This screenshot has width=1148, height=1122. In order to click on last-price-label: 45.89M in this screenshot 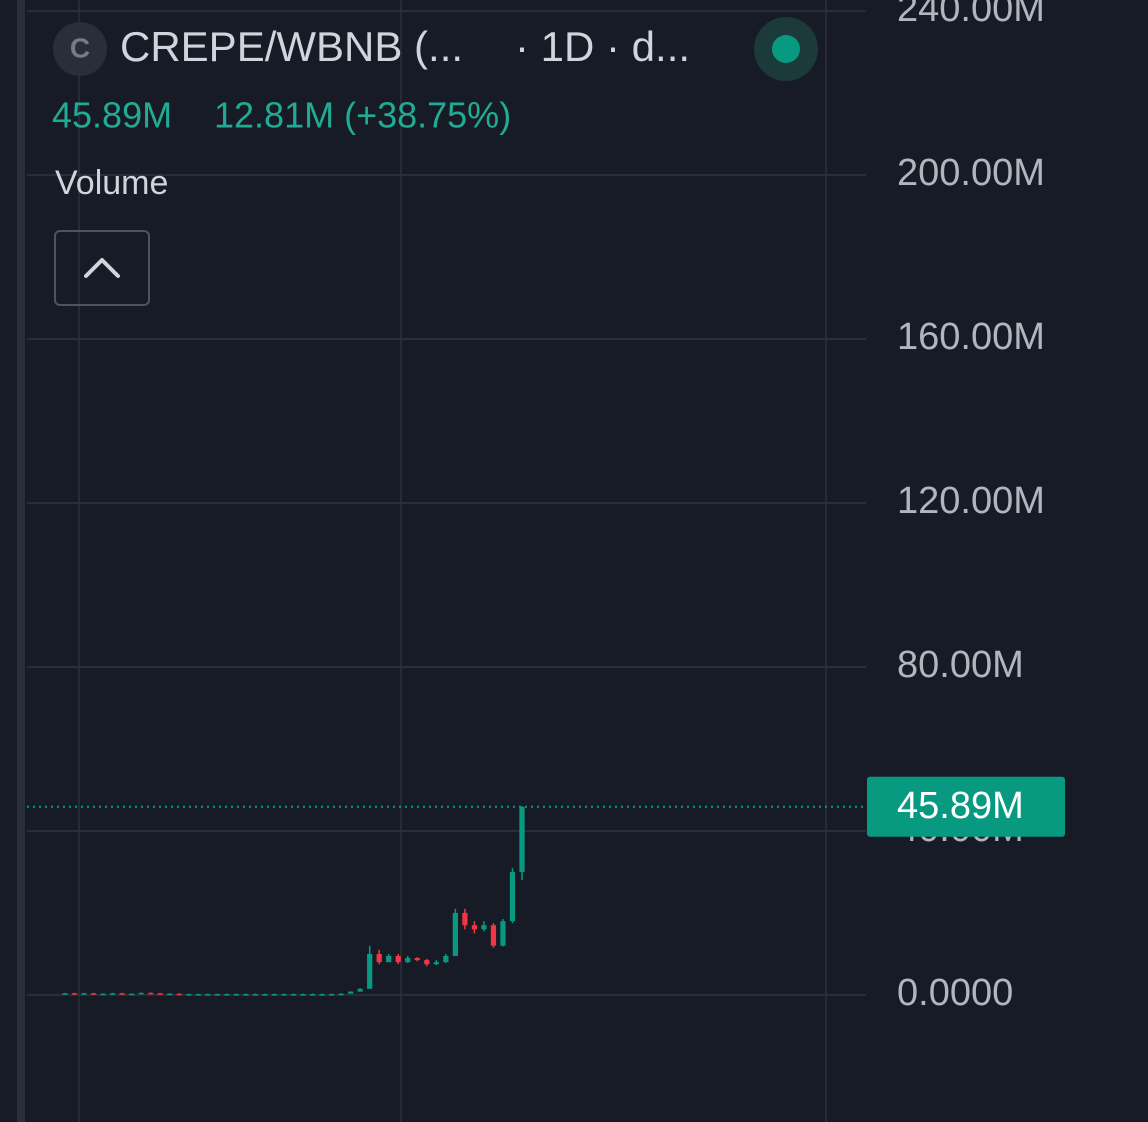, I will do `click(960, 806)`.